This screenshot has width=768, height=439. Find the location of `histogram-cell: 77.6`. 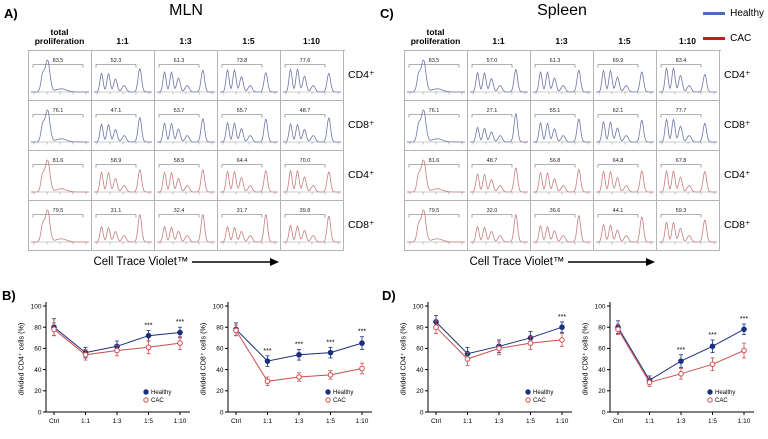

histogram-cell: 77.6 is located at coordinates (312, 76).